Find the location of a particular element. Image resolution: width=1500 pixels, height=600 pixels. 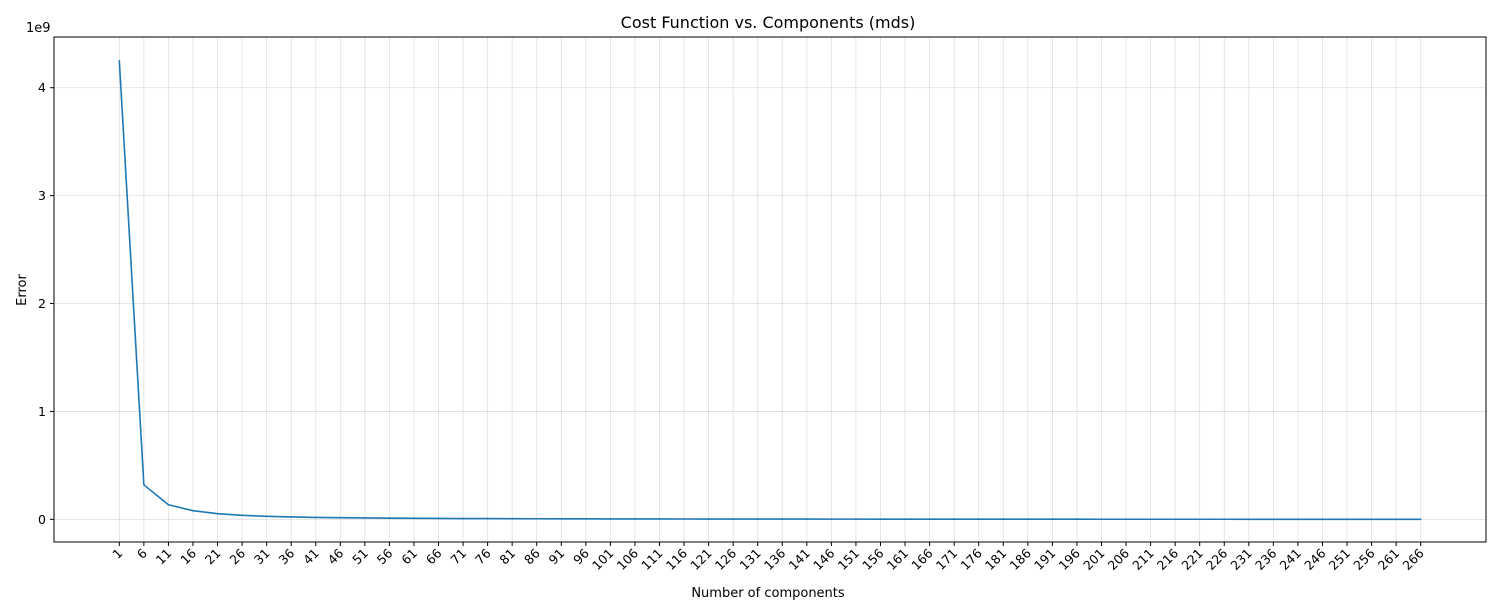

x-tick-label: 156 is located at coordinates (873, 559).